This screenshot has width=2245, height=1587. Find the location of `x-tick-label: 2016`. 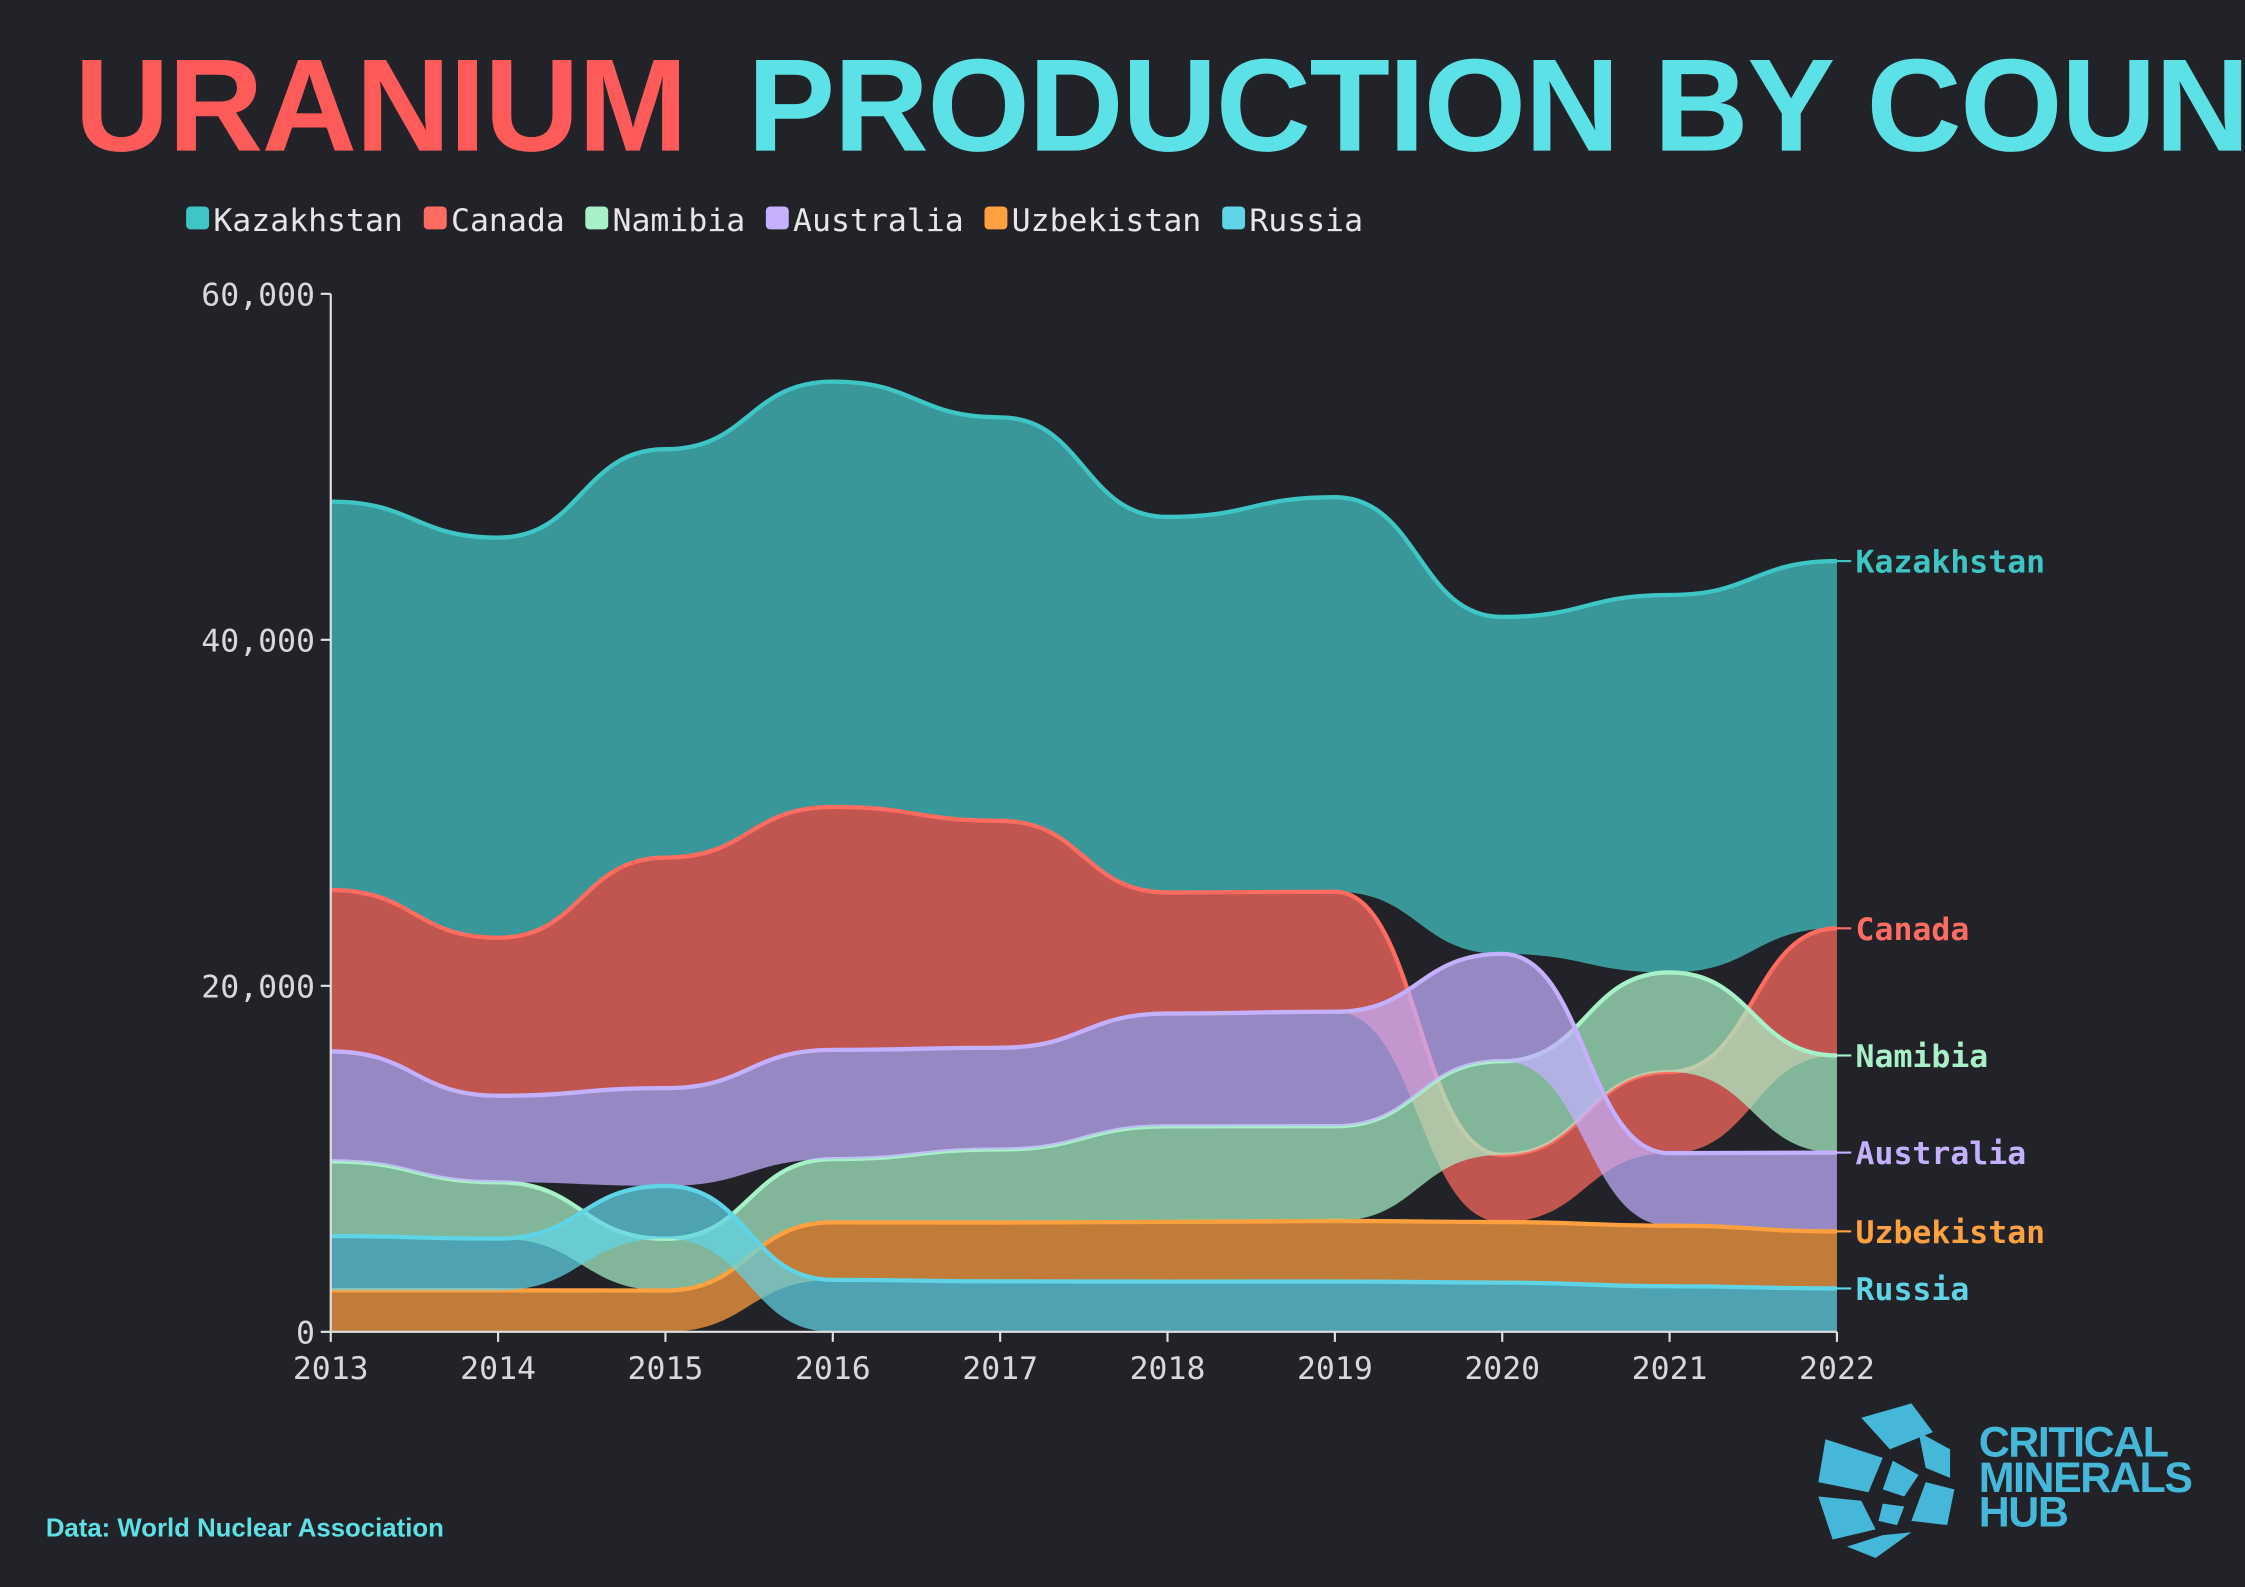

x-tick-label: 2016 is located at coordinates (833, 1369).